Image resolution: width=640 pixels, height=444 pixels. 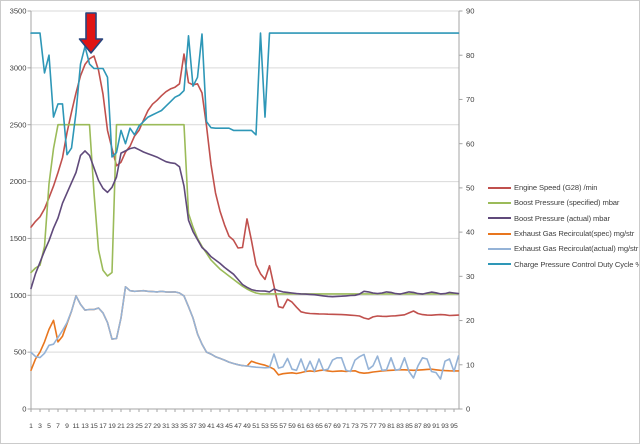 I want to click on x-axis-label: 79, so click(x=382, y=426).